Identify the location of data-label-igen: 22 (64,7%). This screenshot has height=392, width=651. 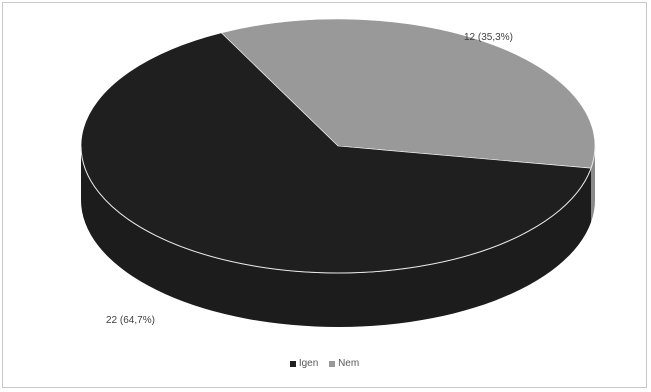
(130, 320).